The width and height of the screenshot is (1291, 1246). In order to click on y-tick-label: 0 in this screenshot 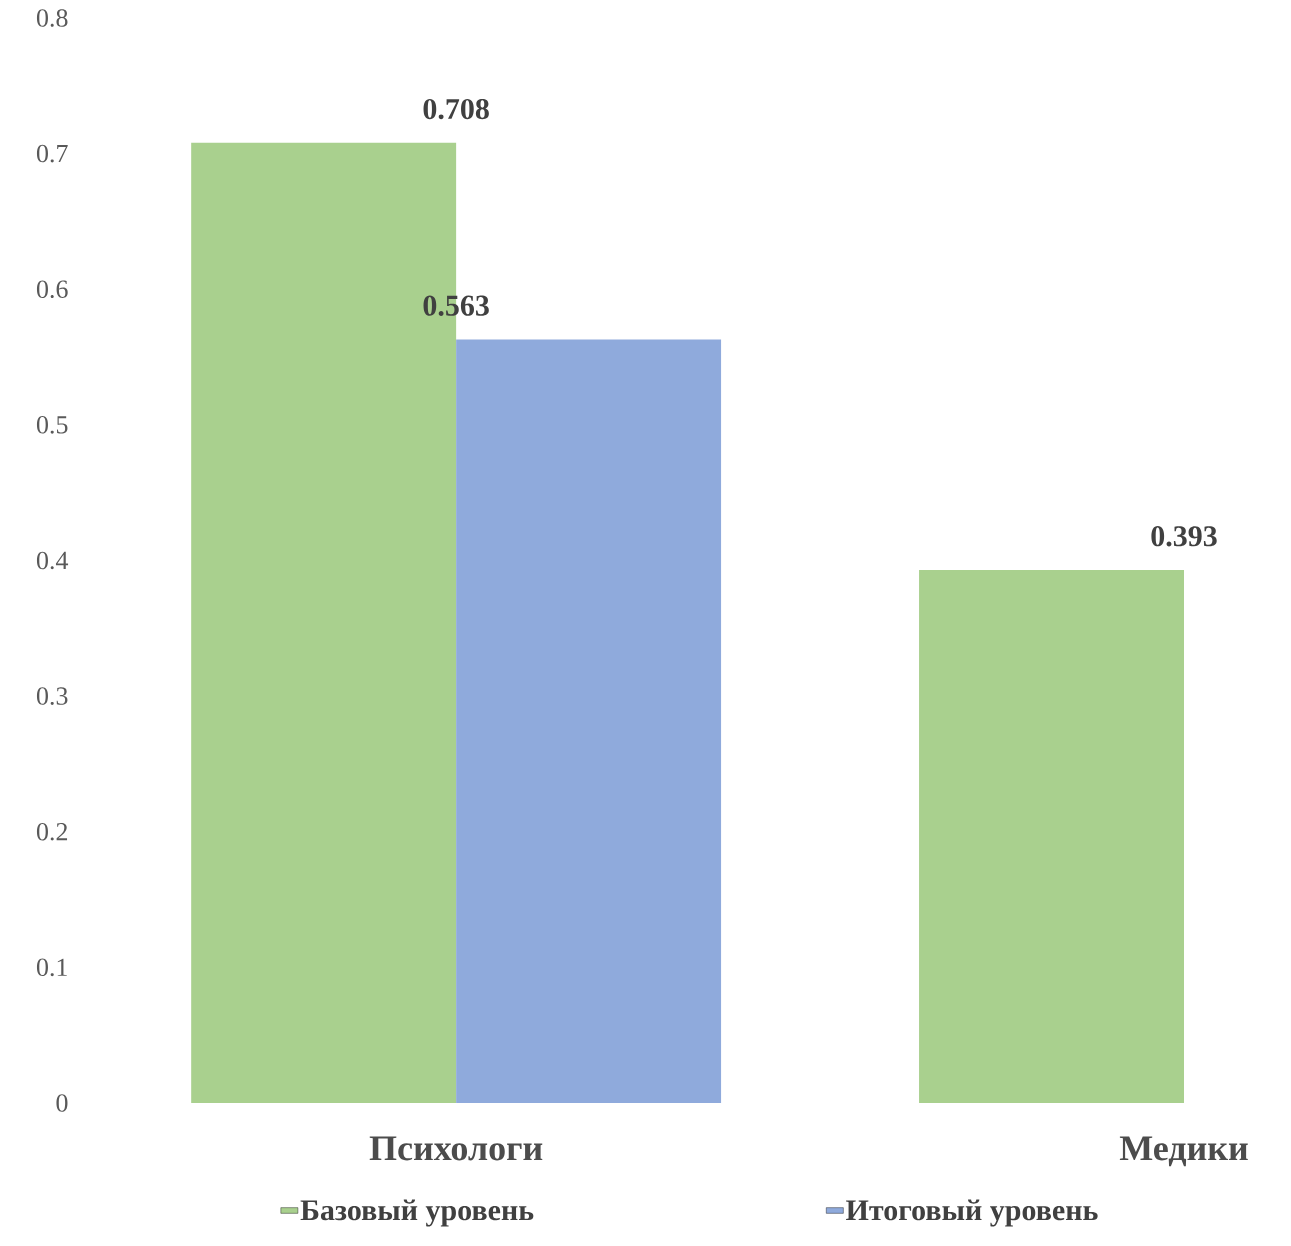, I will do `click(62, 1103)`.